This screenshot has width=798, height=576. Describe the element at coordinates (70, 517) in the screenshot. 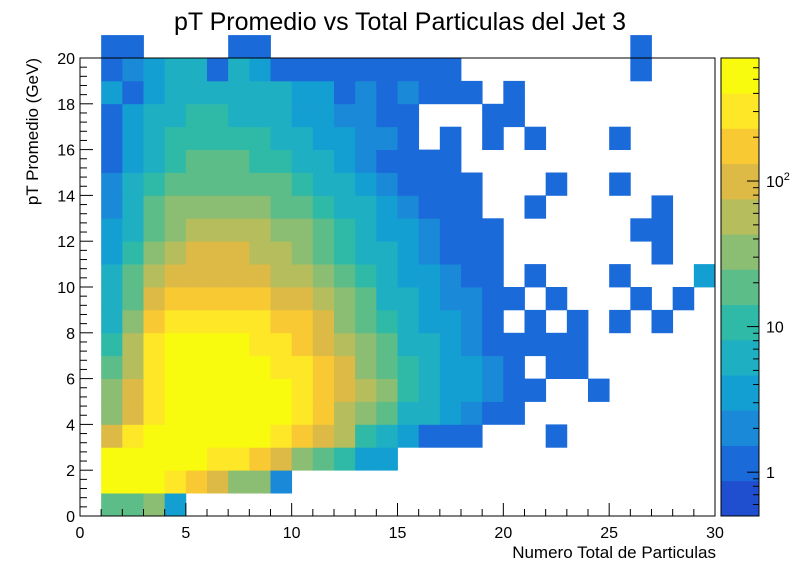

I see `y-tick-label: 0` at that location.